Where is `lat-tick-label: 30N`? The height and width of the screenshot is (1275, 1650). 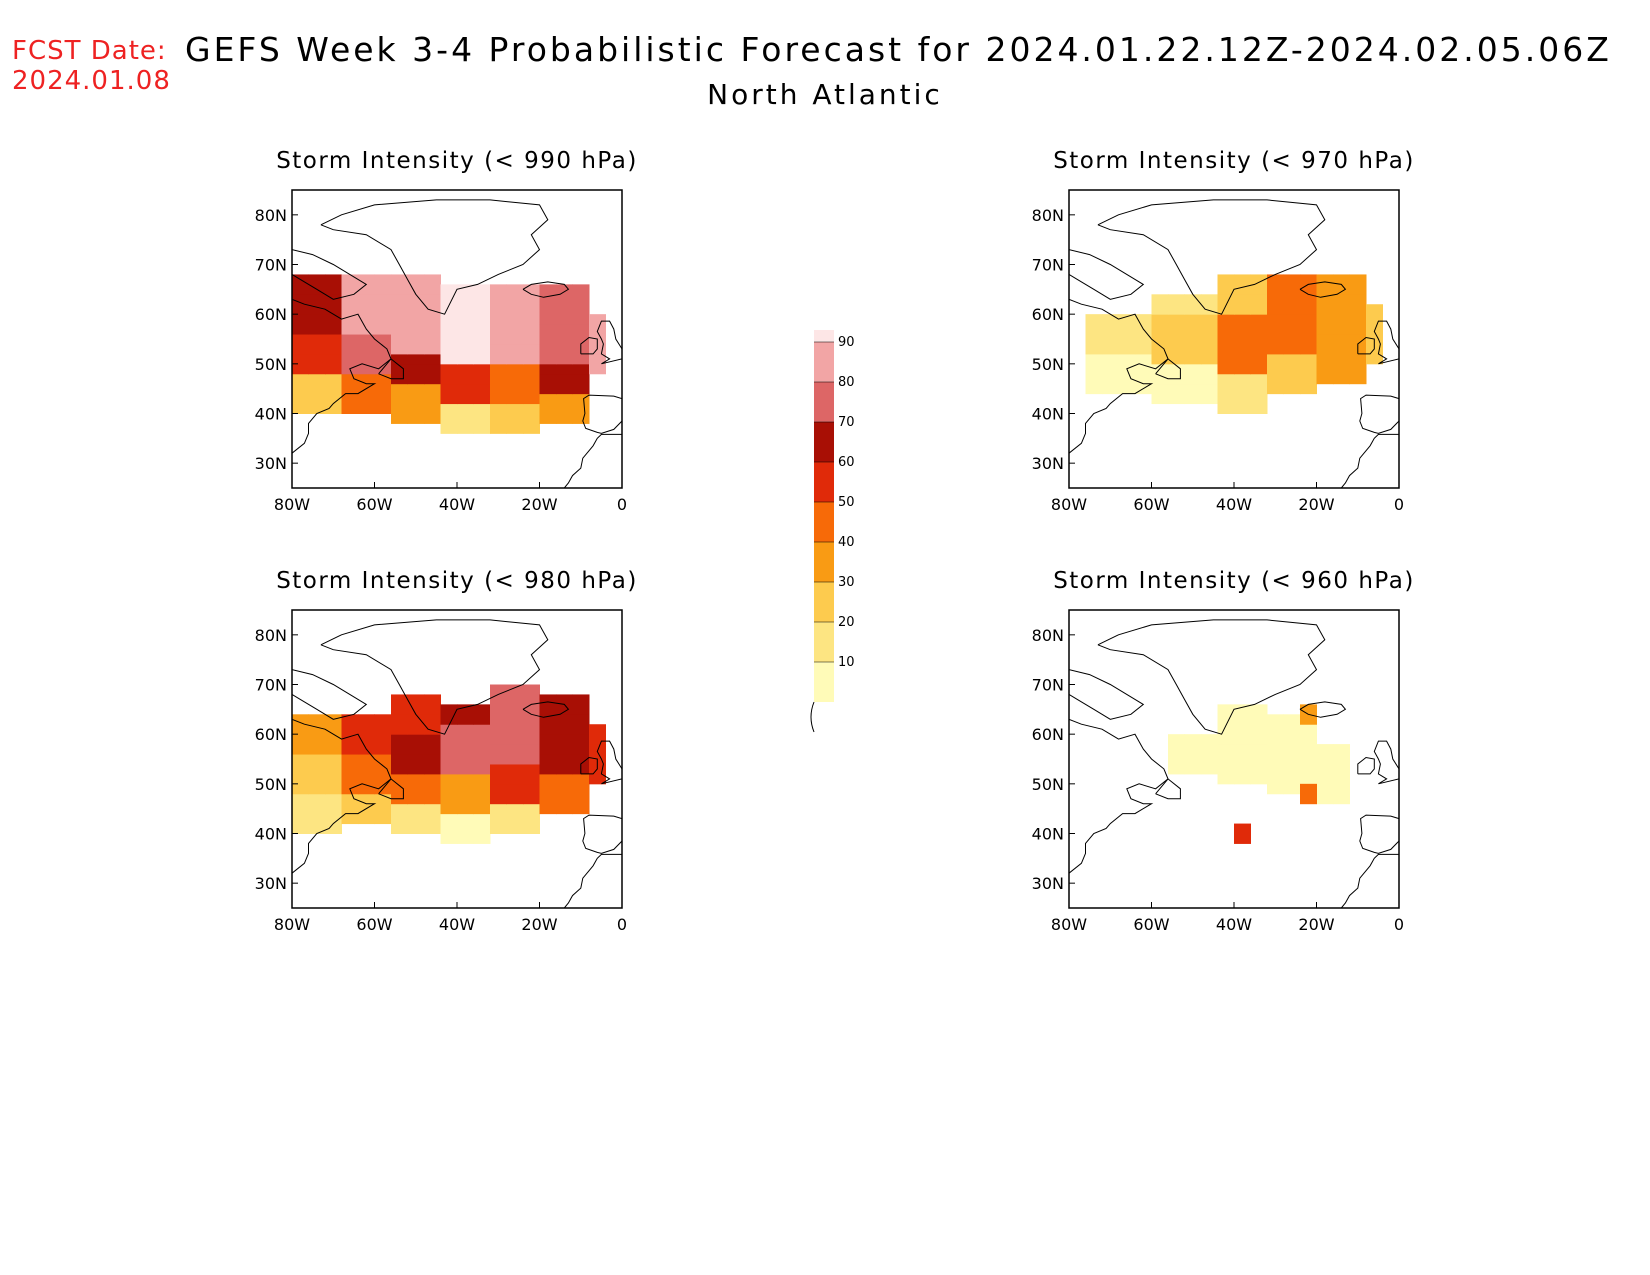 lat-tick-label: 30N is located at coordinates (1048, 463).